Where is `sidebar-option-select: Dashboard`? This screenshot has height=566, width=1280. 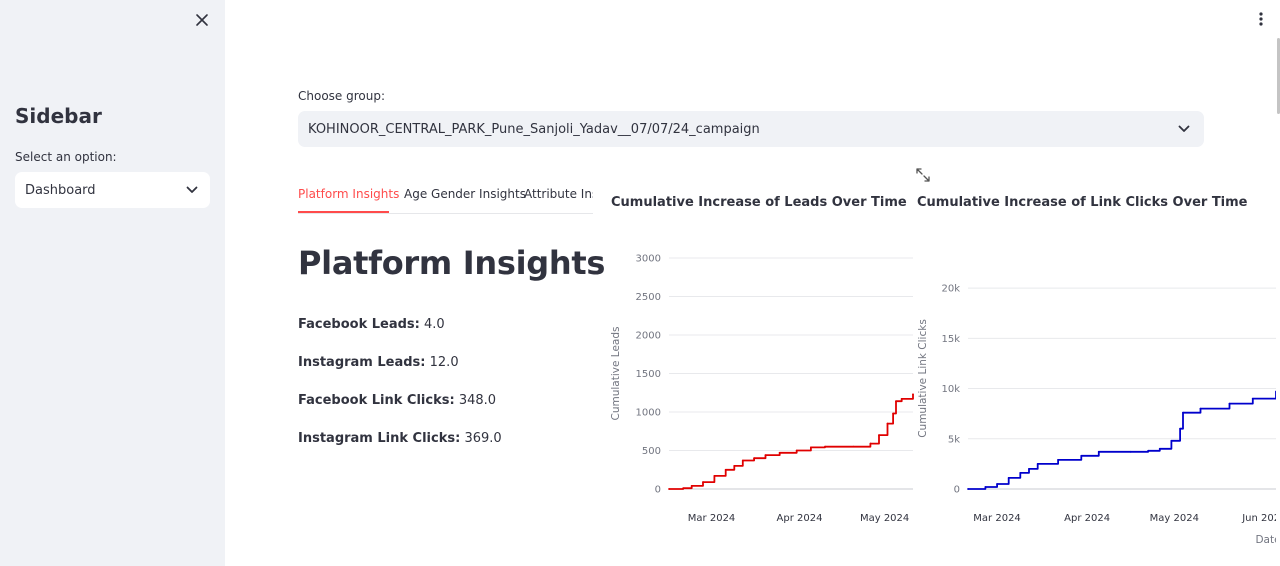 sidebar-option-select: Dashboard is located at coordinates (112, 190).